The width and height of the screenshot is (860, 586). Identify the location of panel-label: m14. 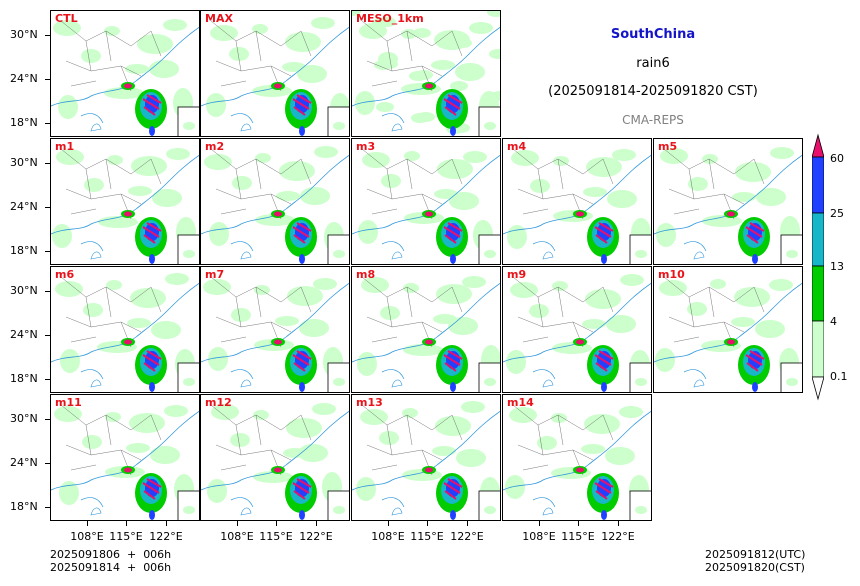
(520, 402).